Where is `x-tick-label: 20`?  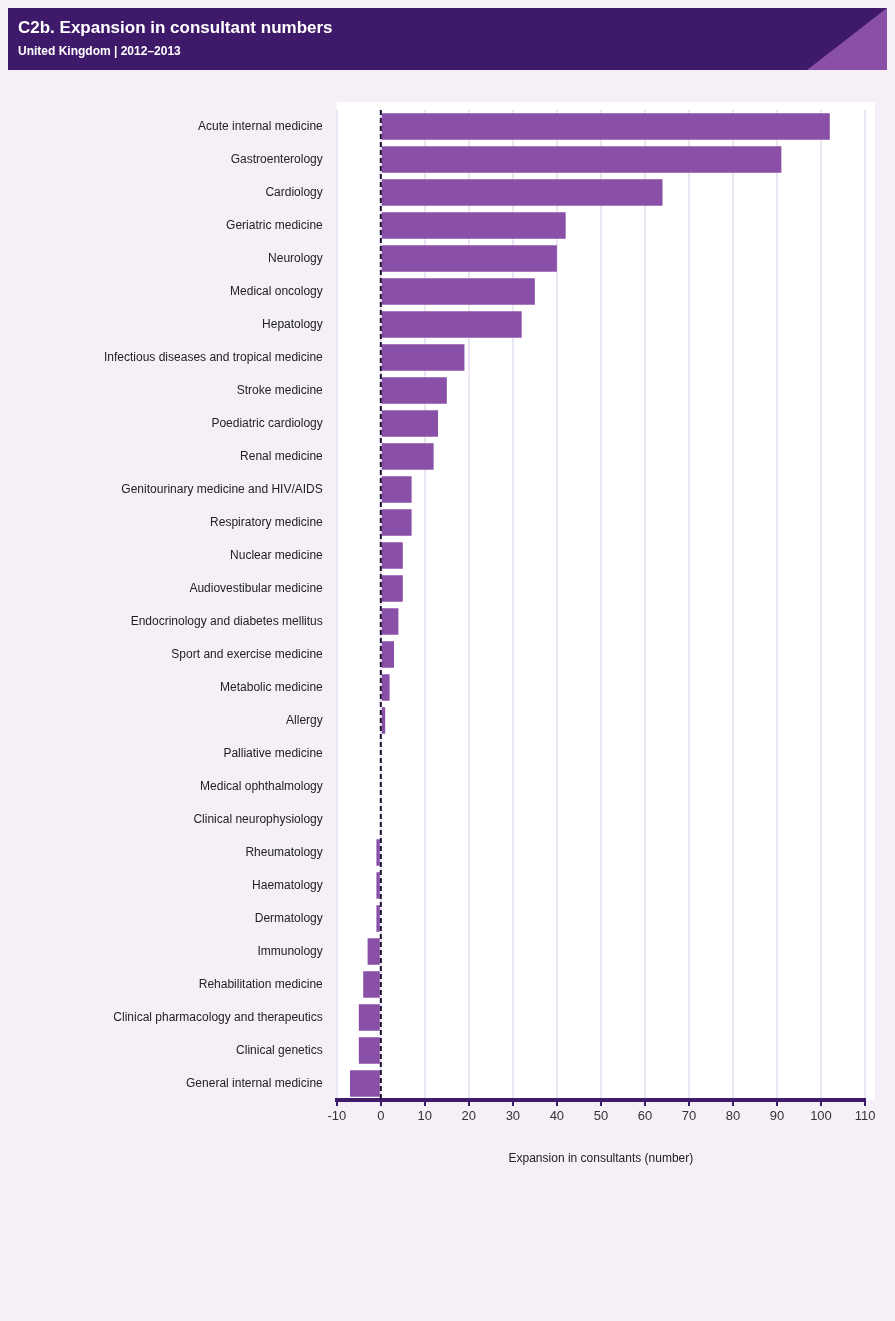 x-tick-label: 20 is located at coordinates (469, 1116).